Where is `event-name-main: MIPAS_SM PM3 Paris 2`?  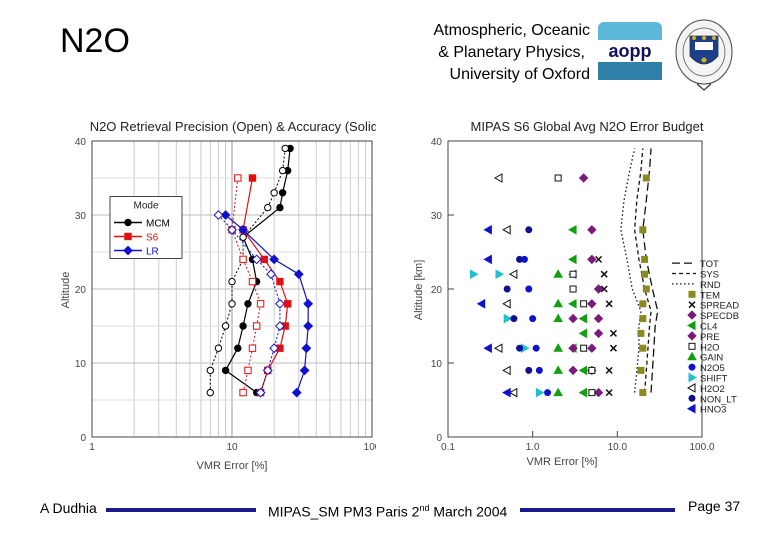 event-name-main: MIPAS_SM PM3 Paris 2 is located at coordinates (344, 511).